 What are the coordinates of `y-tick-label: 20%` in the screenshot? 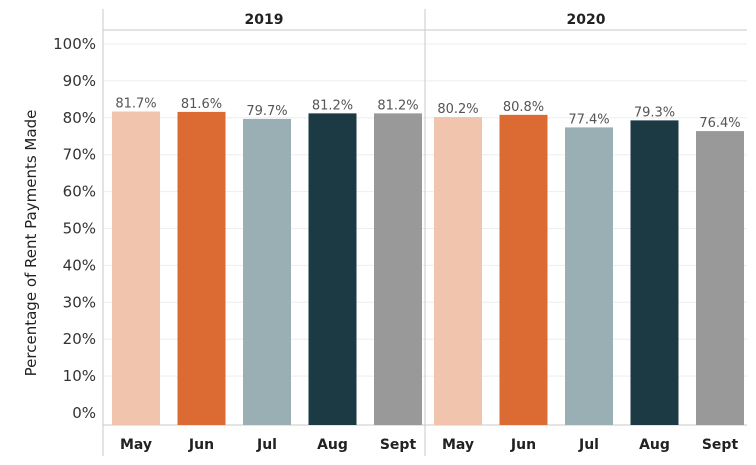 It's located at (79, 339).